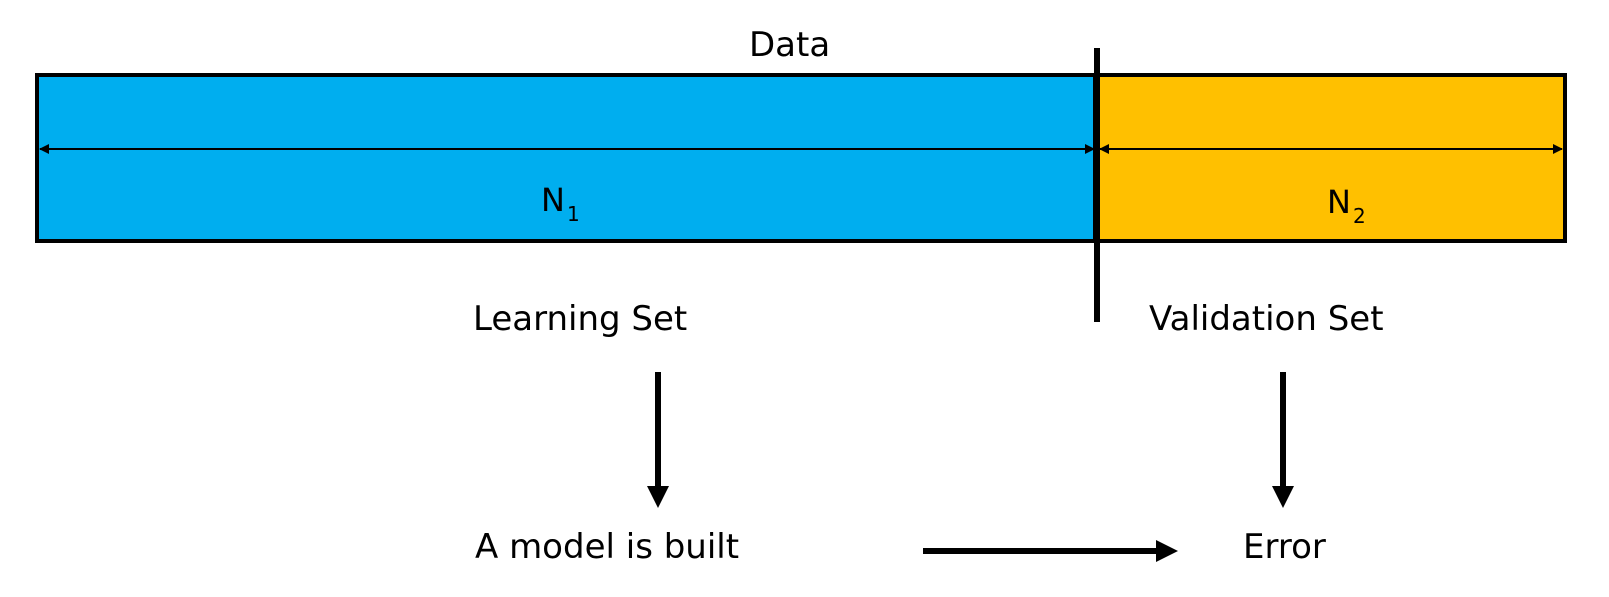 Image resolution: width=1609 pixels, height=597 pixels. Describe the element at coordinates (1359, 216) in the screenshot. I see `n2-subscript: 2` at that location.